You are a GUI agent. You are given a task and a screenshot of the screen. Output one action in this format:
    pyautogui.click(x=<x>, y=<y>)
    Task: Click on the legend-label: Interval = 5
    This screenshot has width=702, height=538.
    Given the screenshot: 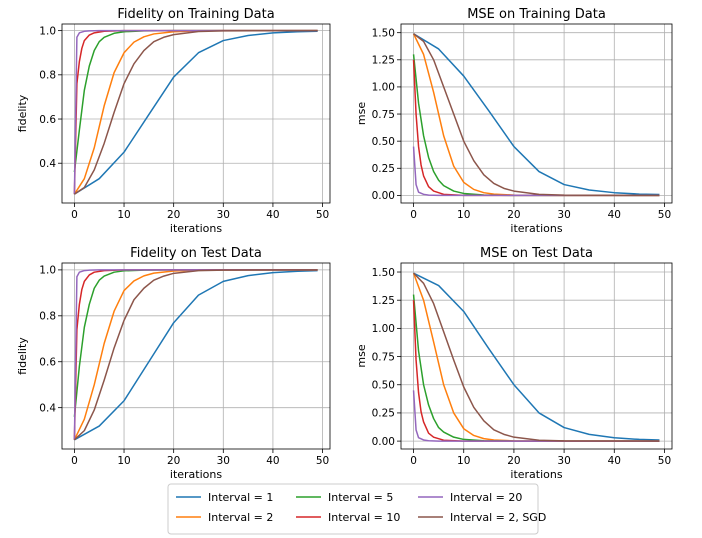 What is the action you would take?
    pyautogui.click(x=360, y=497)
    